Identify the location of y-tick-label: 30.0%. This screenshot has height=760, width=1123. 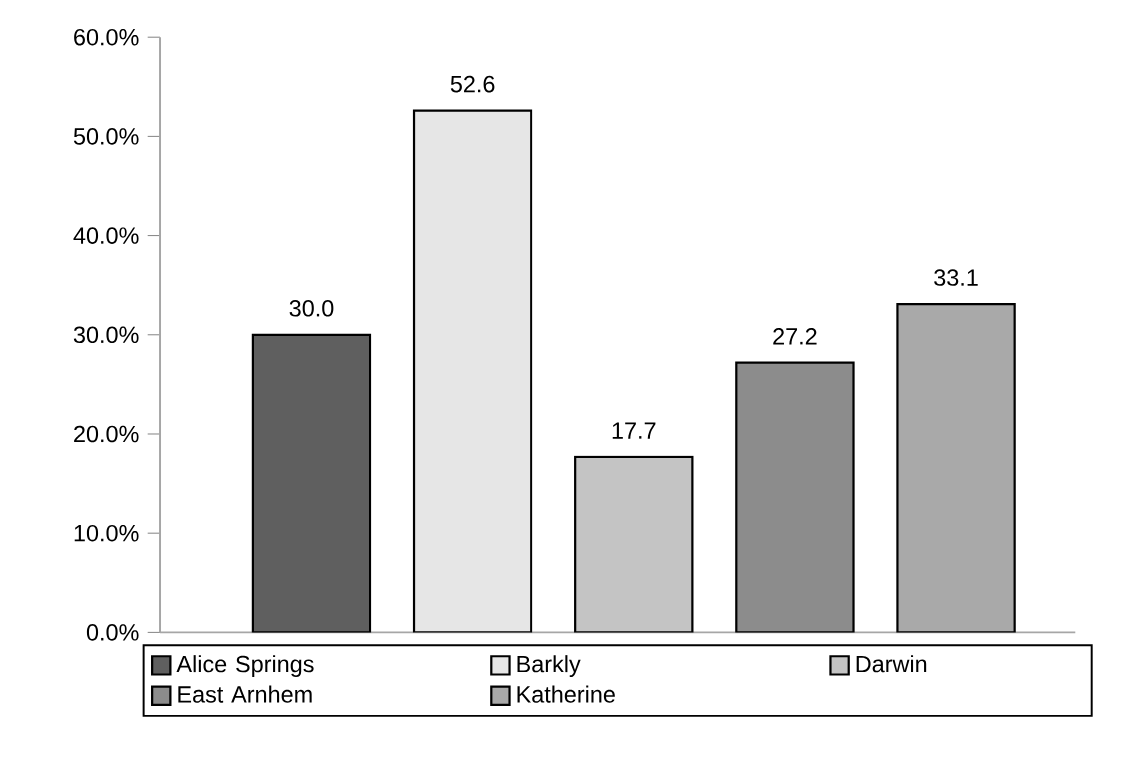
(106, 335).